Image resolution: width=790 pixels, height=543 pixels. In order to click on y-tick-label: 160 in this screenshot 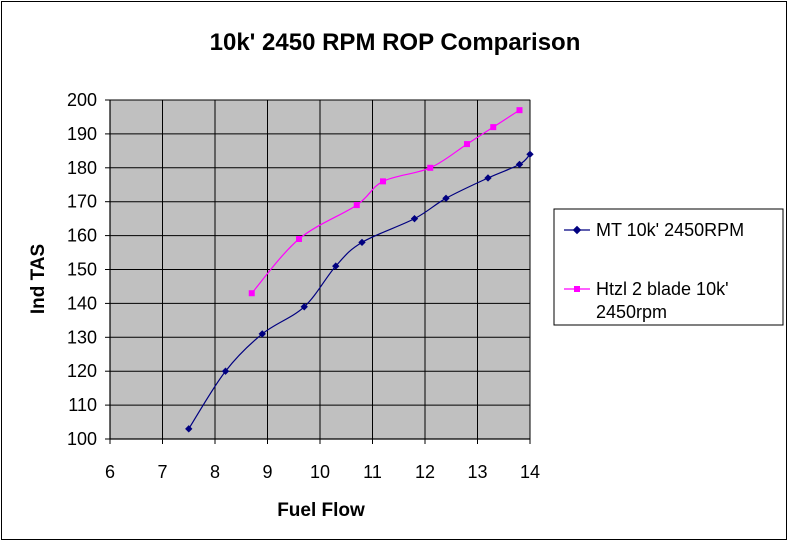, I will do `click(82, 236)`.